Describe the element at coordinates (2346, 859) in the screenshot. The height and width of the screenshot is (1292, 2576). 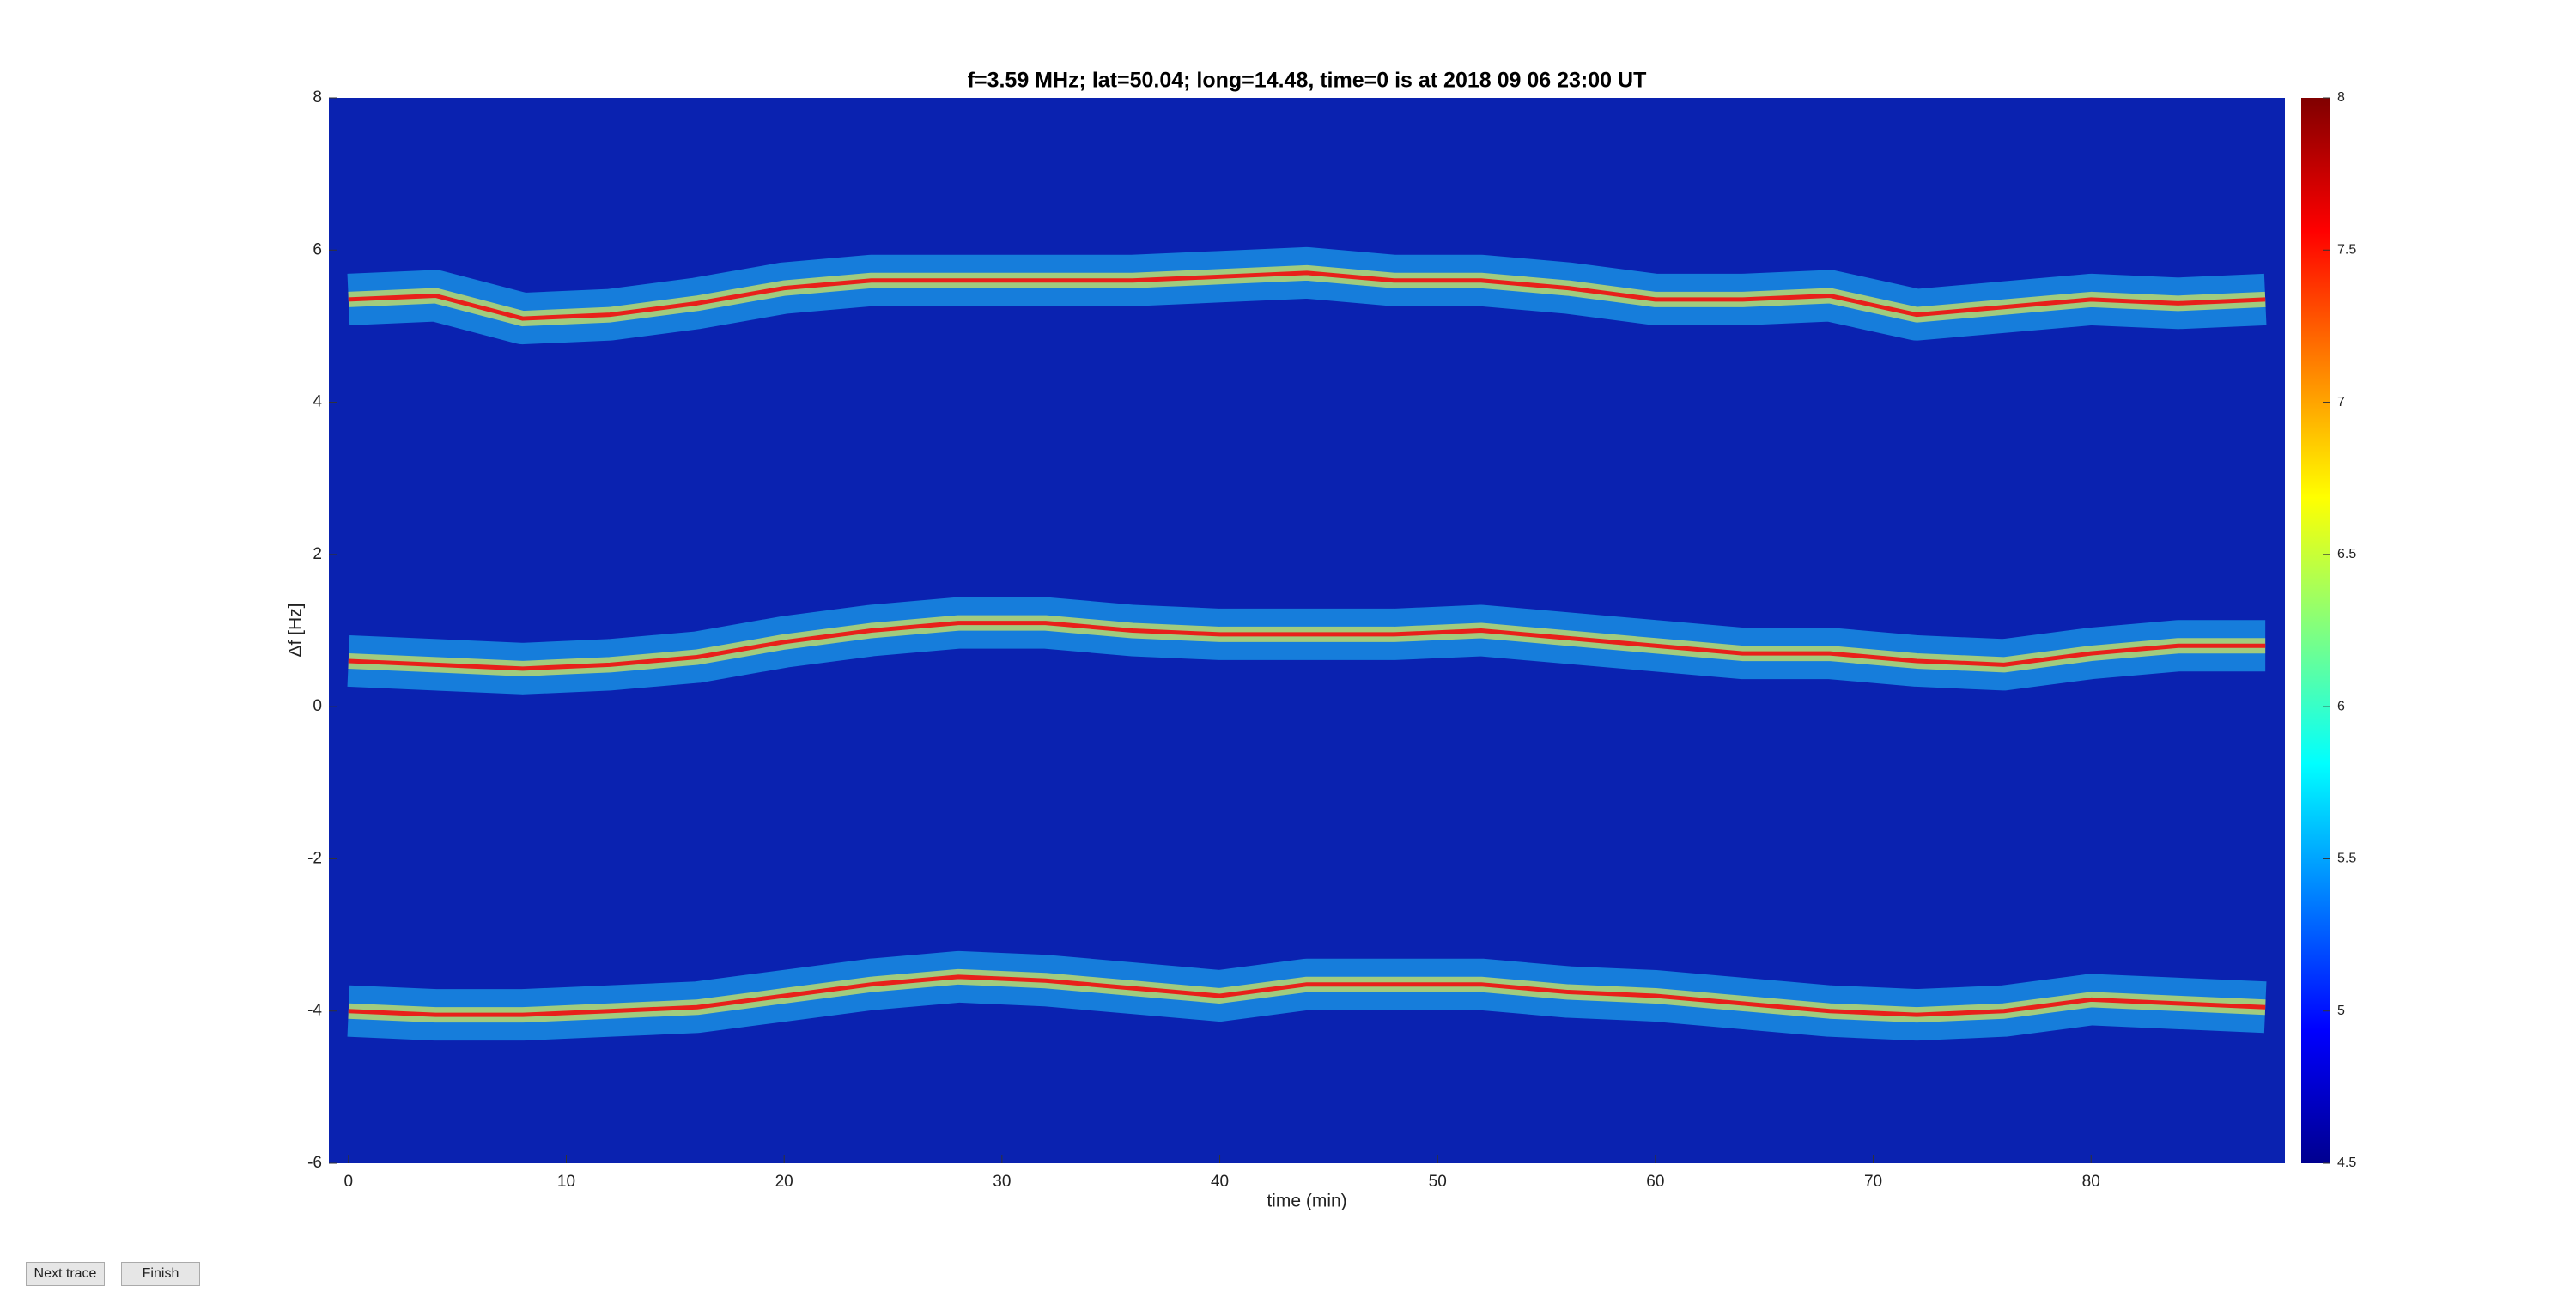
I see `colorbar-tick-label: 5.5` at that location.